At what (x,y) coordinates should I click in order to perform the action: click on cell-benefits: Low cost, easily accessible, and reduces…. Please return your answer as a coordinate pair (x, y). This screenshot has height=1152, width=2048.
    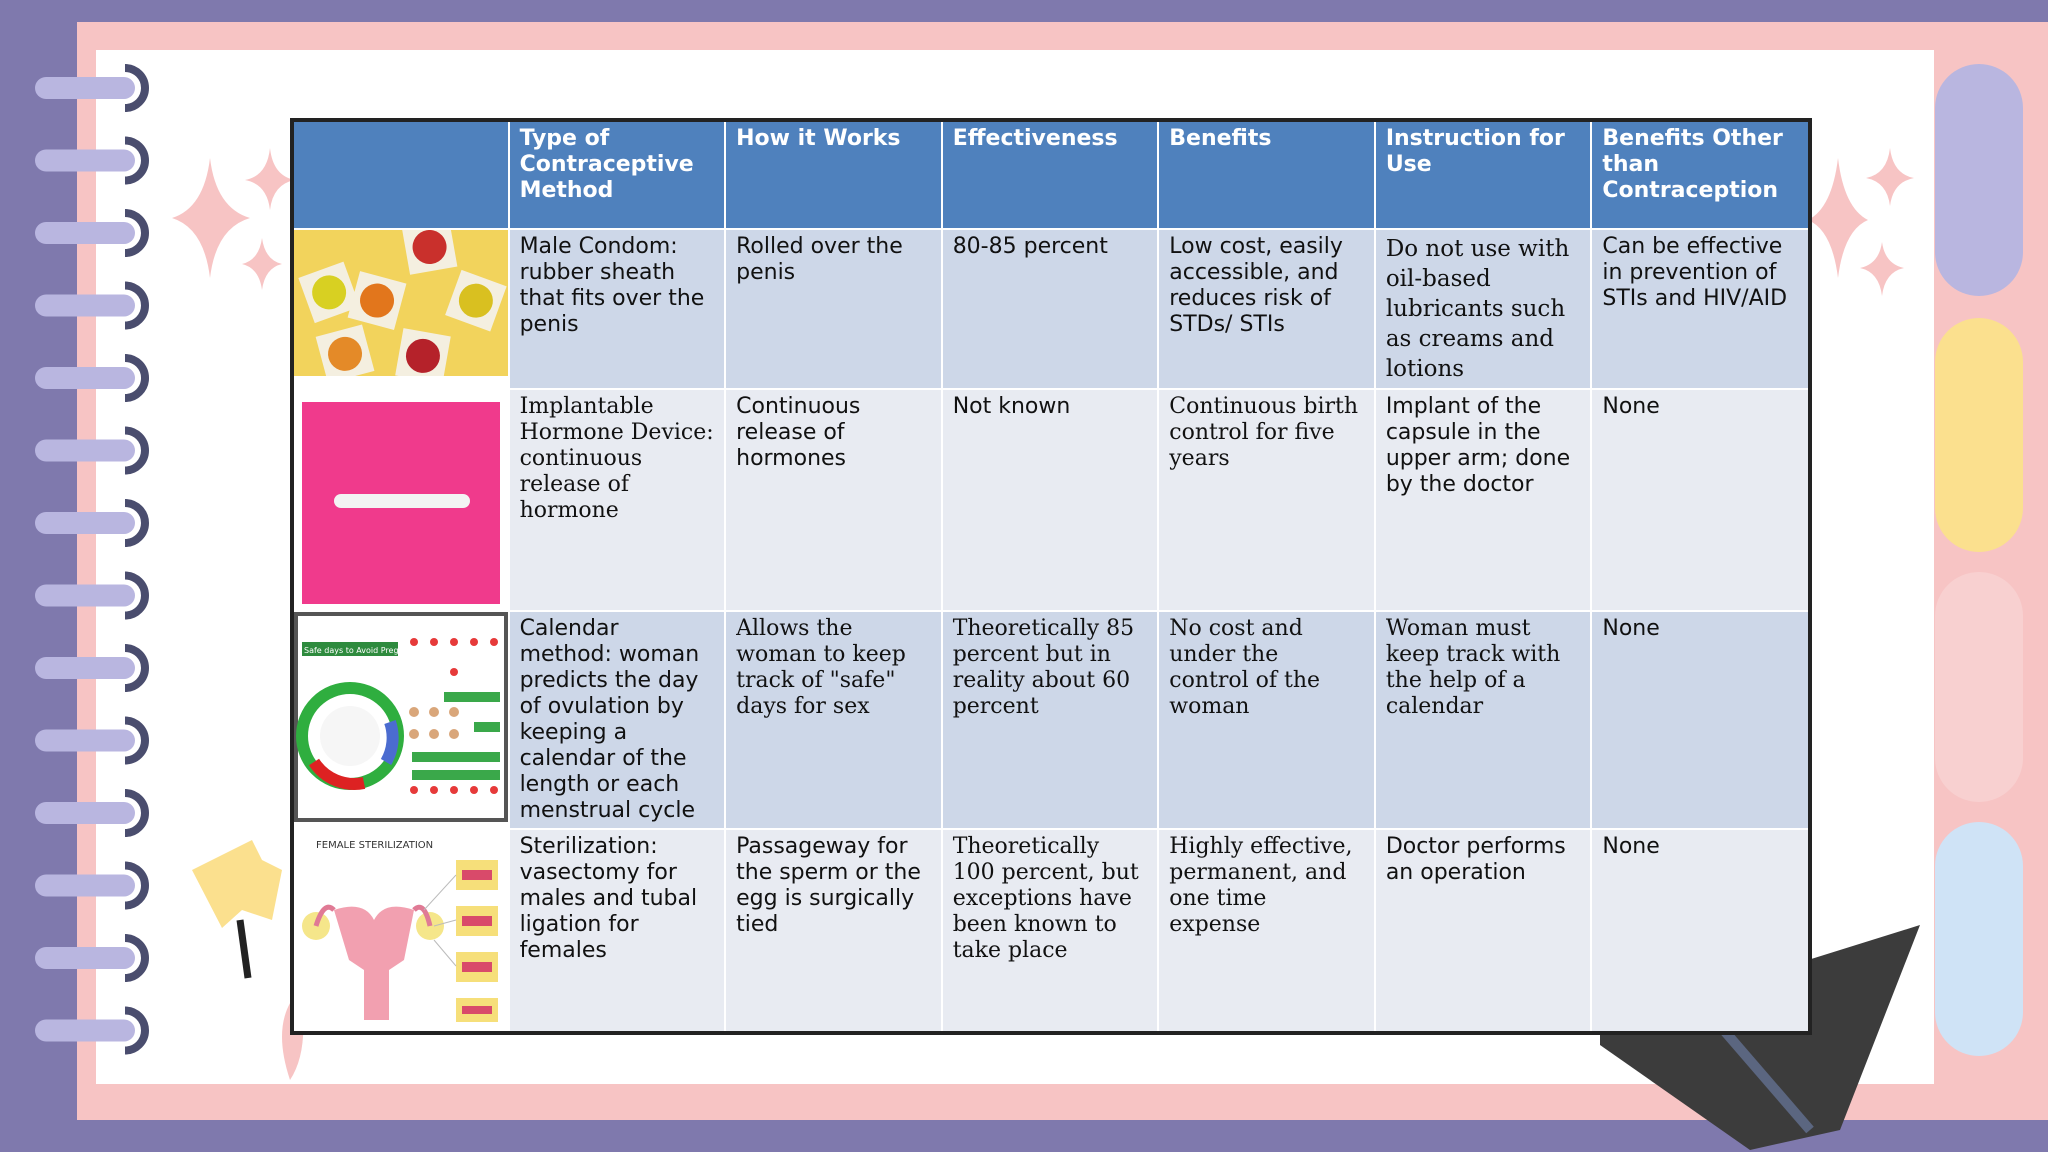
    Looking at the image, I should click on (1266, 309).